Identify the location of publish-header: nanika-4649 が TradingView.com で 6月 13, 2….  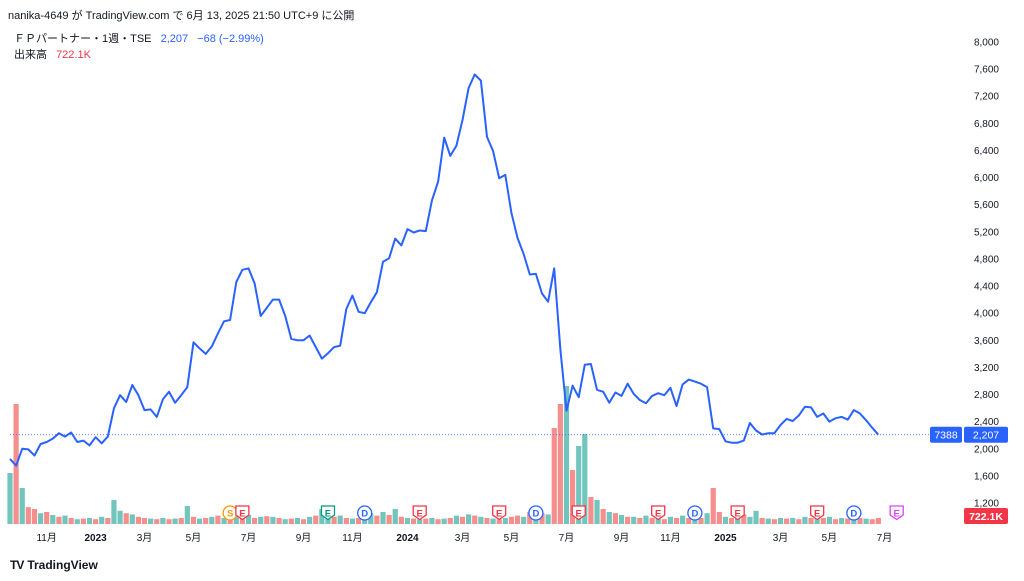
(181, 16).